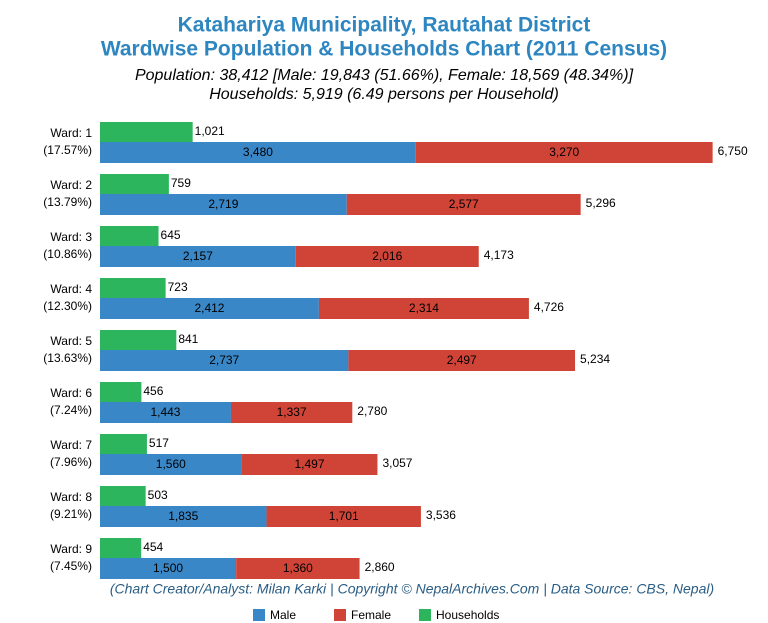 This screenshot has width=768, height=623. Describe the element at coordinates (71, 185) in the screenshot. I see `y-tick-label: Ward: 2` at that location.